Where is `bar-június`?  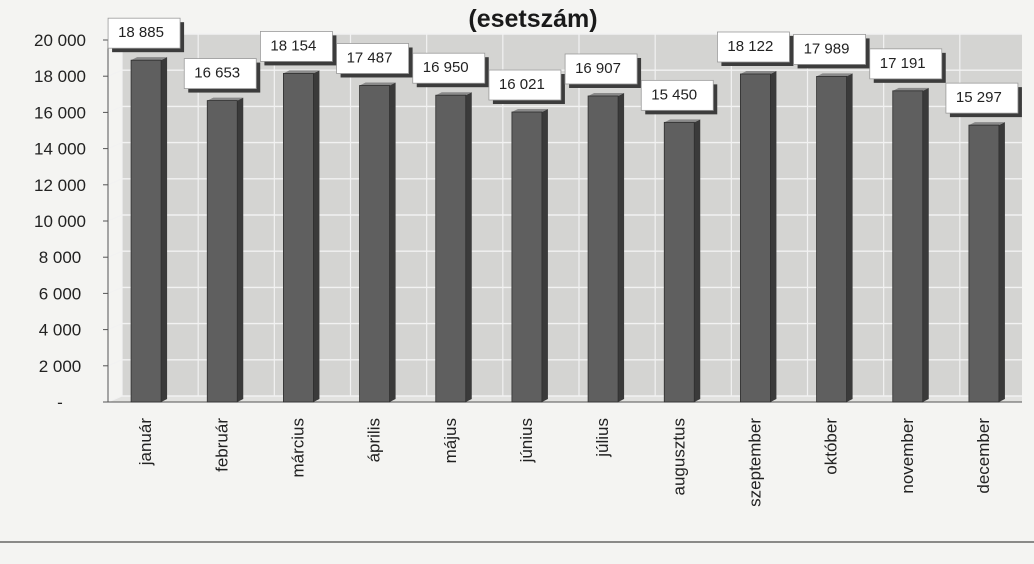 bar-június is located at coordinates (527, 257).